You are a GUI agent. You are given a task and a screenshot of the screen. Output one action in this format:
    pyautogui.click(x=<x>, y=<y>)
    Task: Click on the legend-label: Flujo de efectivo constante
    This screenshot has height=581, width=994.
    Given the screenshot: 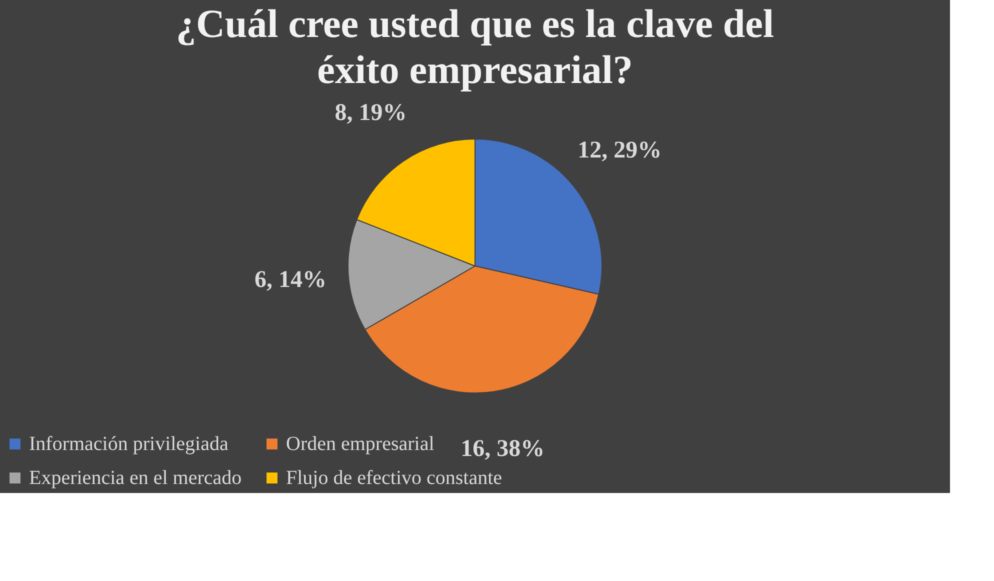 What is the action you would take?
    pyautogui.click(x=394, y=478)
    